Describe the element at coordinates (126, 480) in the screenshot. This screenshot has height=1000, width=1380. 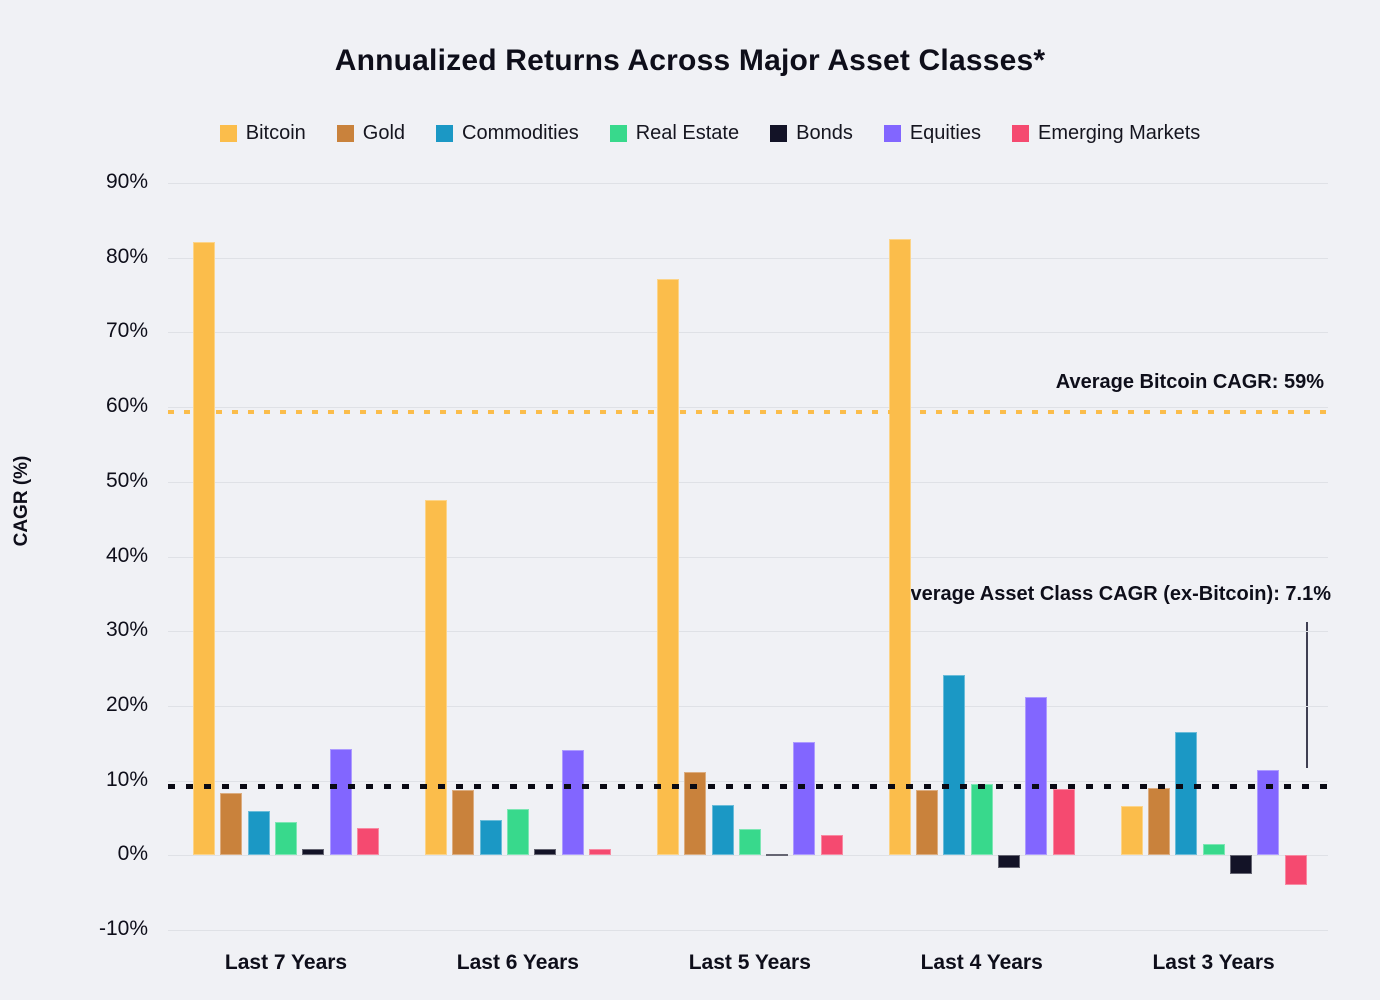
I see `y-tick-label: 50%` at that location.